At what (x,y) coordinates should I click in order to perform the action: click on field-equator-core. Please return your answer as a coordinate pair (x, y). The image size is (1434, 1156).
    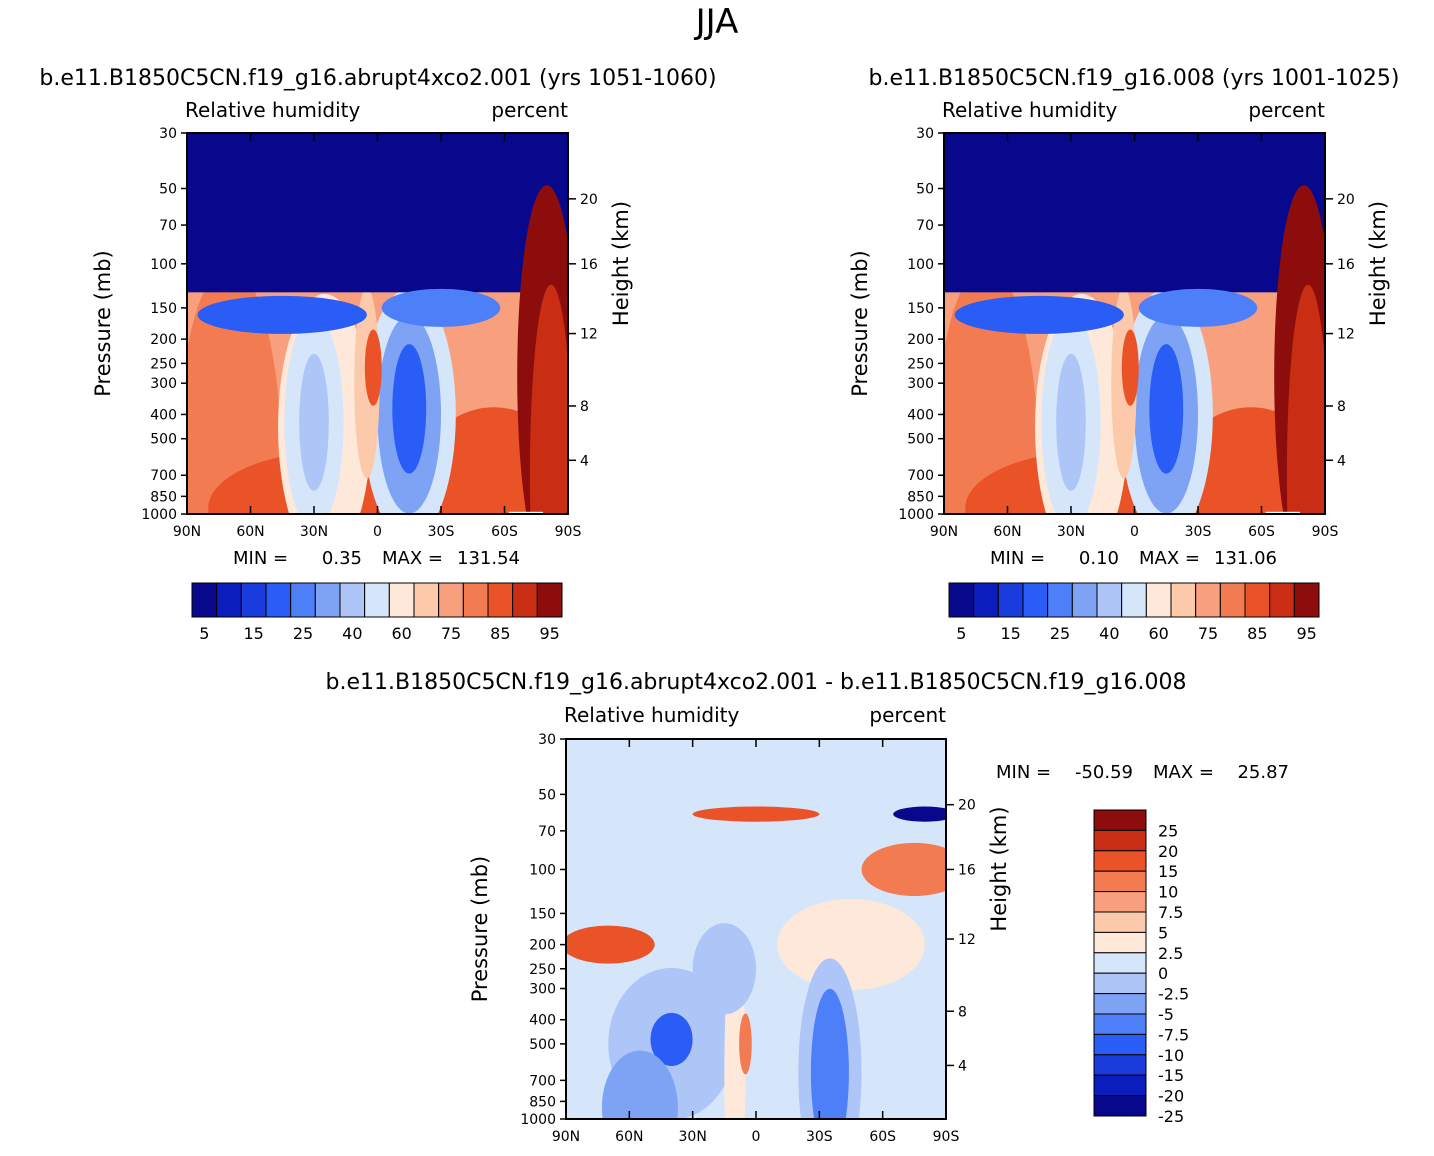
    Looking at the image, I should click on (745, 1044).